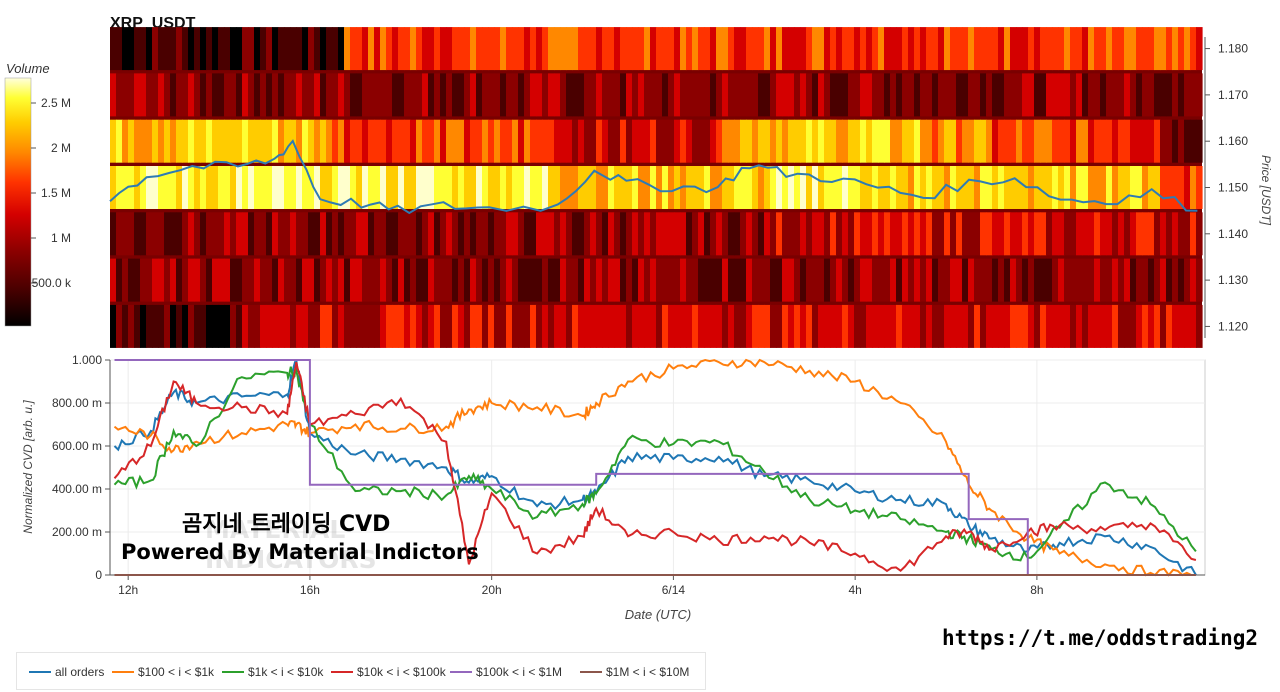 This screenshot has height=692, width=1280. What do you see at coordinates (388, 672) in the screenshot?
I see `legend-item: $10k < i < $100k` at bounding box center [388, 672].